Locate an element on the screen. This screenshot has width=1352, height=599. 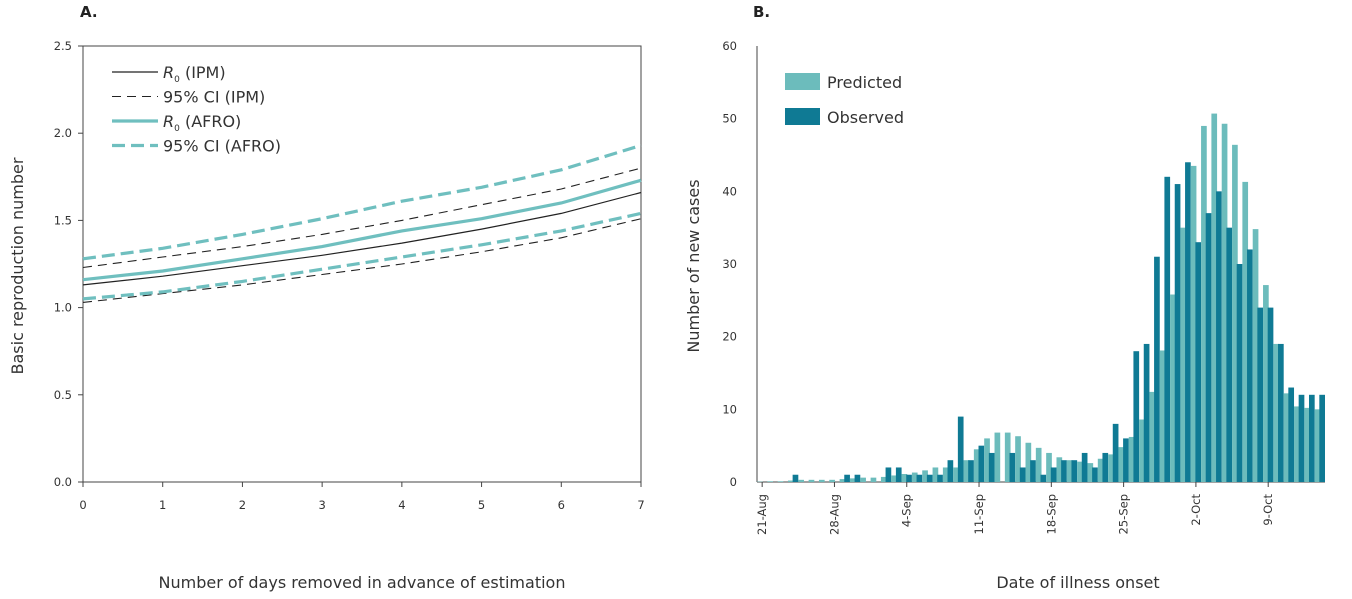
x-tick-label: 4 is located at coordinates (401, 505).